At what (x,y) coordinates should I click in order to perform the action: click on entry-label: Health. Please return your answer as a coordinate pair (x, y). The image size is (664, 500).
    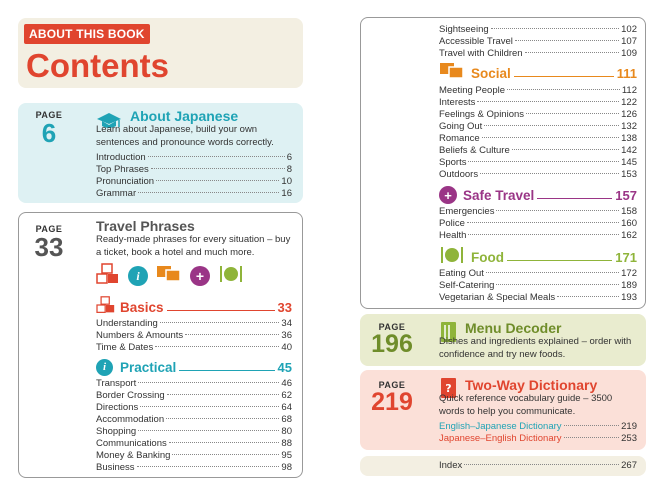
    Looking at the image, I should click on (453, 235).